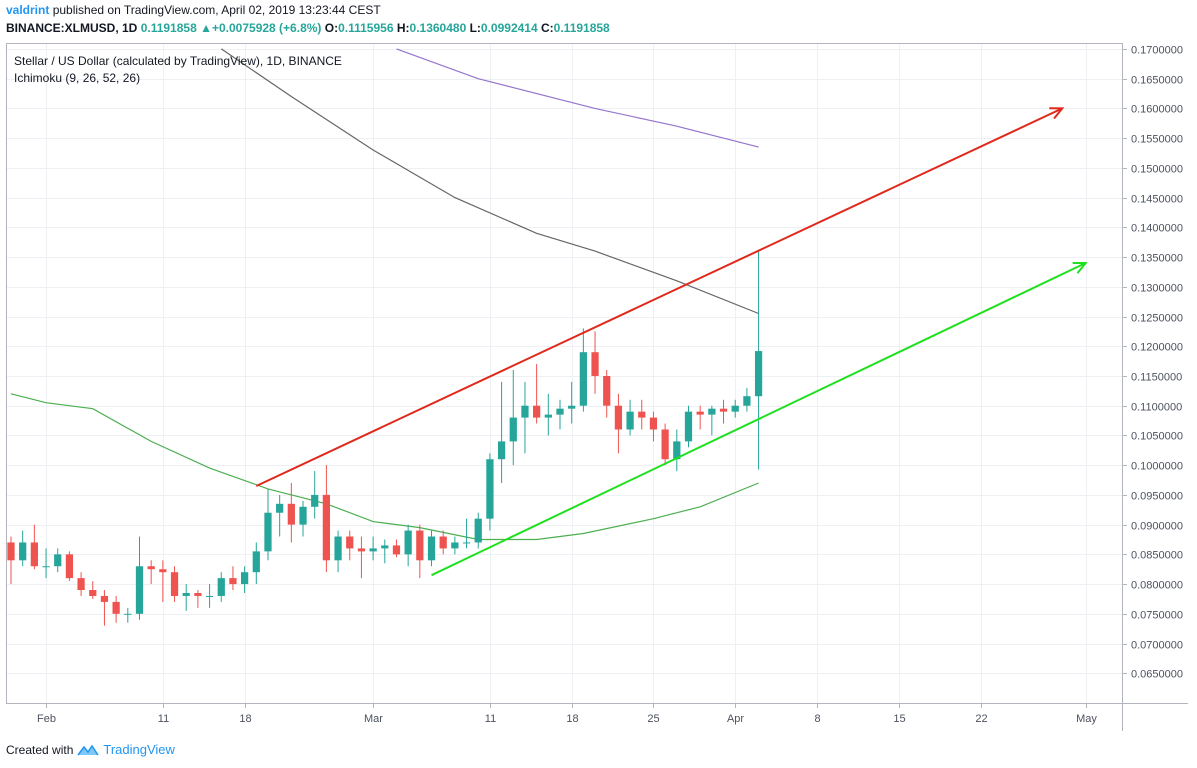 Image resolution: width=1197 pixels, height=768 pixels. Describe the element at coordinates (1157, 675) in the screenshot. I see `price-tick-label: 0.0650000` at that location.